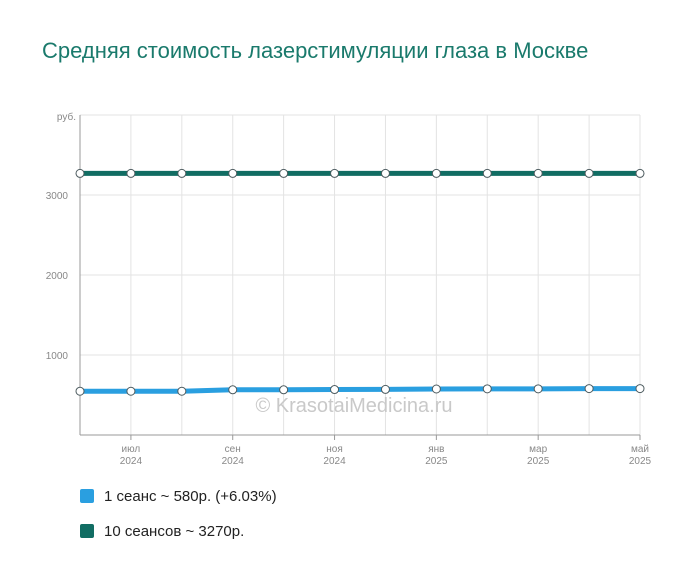  What do you see at coordinates (66, 117) in the screenshot?
I see `y-axis-unit-label: руб.` at bounding box center [66, 117].